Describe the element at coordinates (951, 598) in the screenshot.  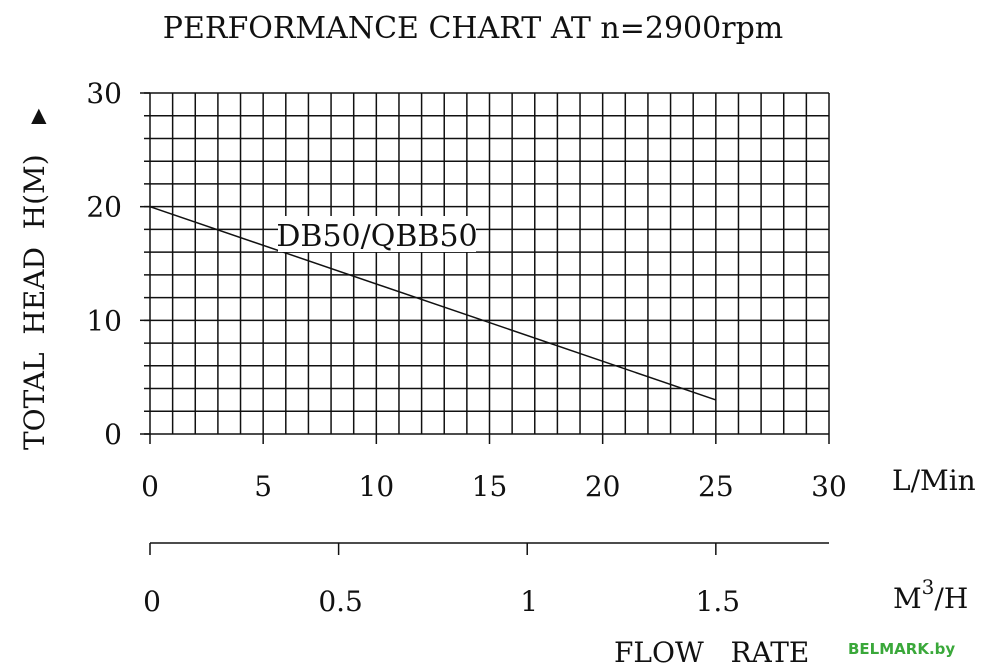
I see `unit-tail: /H` at that location.